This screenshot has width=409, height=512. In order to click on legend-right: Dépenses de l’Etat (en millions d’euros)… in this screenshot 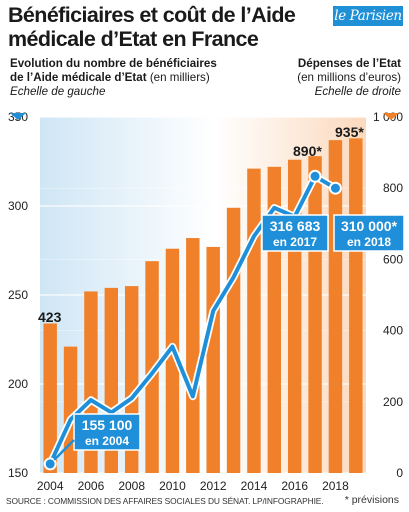, I will do `click(349, 78)`.